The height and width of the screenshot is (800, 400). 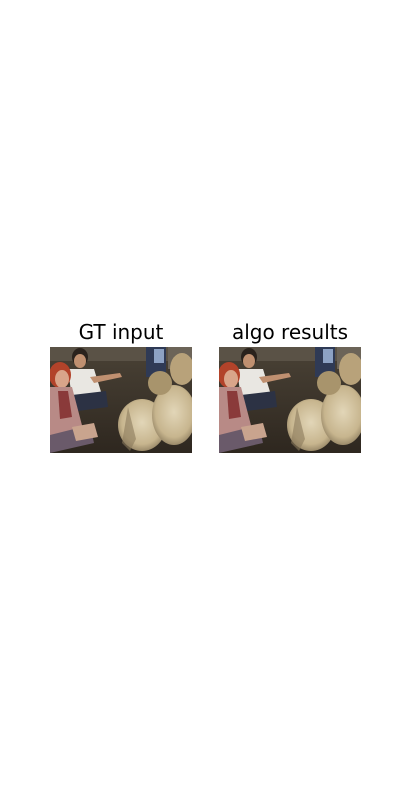 What do you see at coordinates (290, 332) in the screenshot?
I see `algo-results-title: algo results` at bounding box center [290, 332].